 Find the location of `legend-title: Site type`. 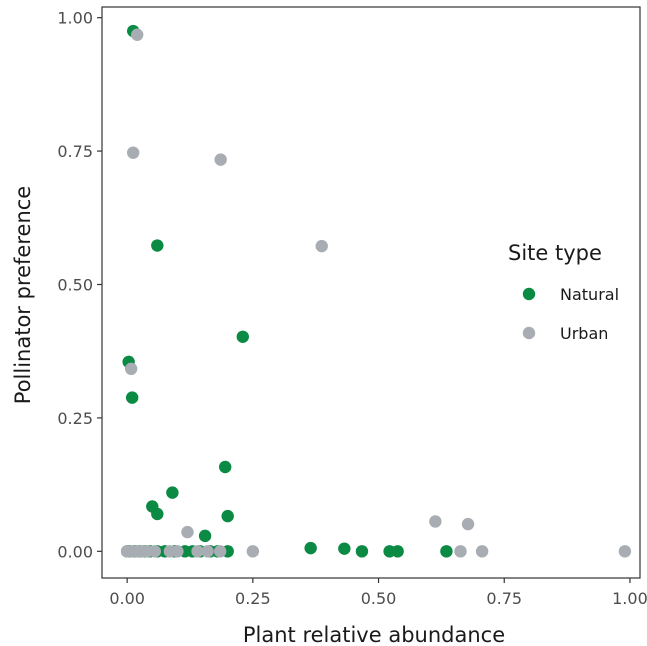

legend-title: Site type is located at coordinates (555, 253).